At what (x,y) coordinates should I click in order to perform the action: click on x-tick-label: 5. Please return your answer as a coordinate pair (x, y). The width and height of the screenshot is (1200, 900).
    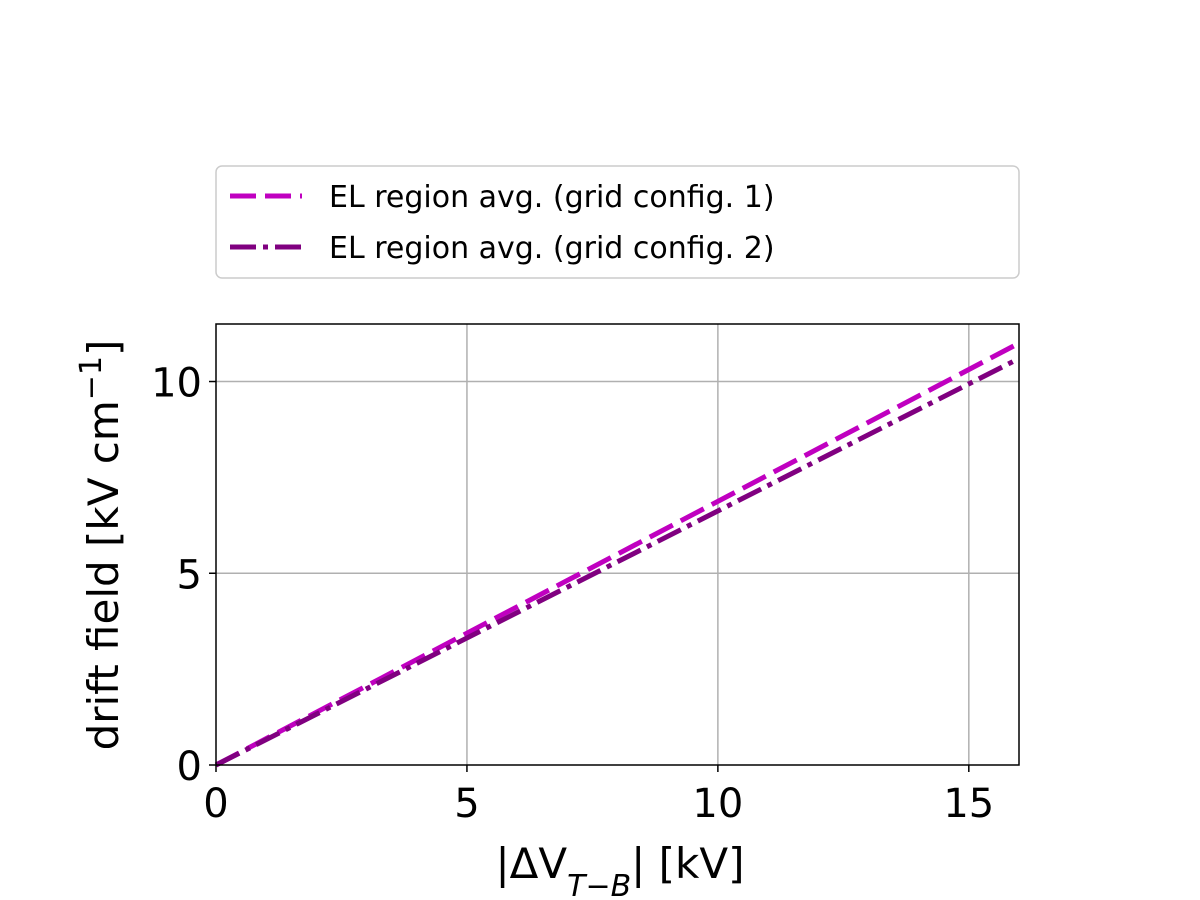
    Looking at the image, I should click on (466, 804).